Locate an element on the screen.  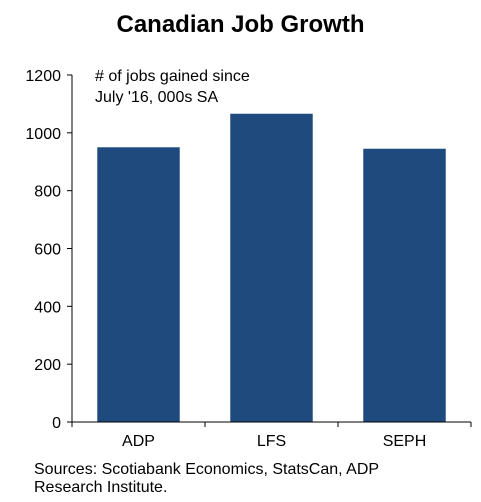
y-axis: 0 200 400 600 800 1000 1200 is located at coordinates (49, 250).